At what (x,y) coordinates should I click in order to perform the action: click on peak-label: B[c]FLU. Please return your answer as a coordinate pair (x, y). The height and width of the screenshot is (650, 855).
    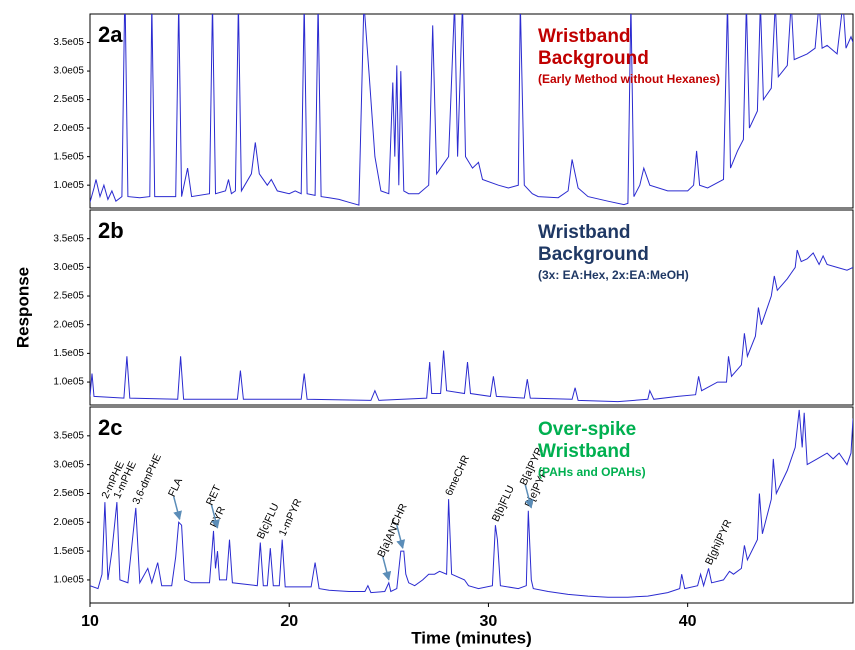
    Looking at the image, I should click on (268, 520).